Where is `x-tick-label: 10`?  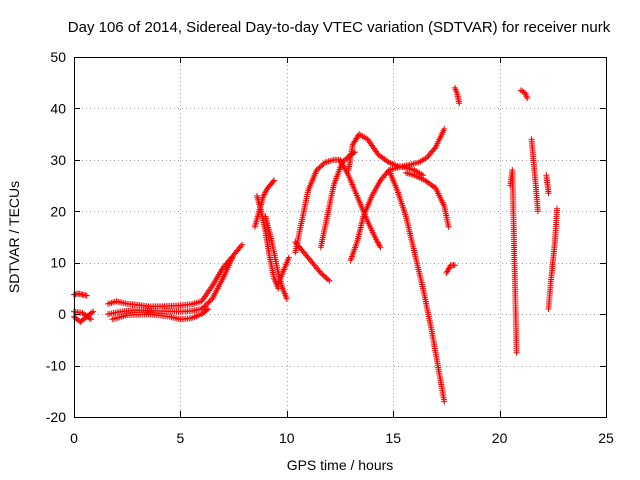
x-tick-label: 10 is located at coordinates (287, 438).